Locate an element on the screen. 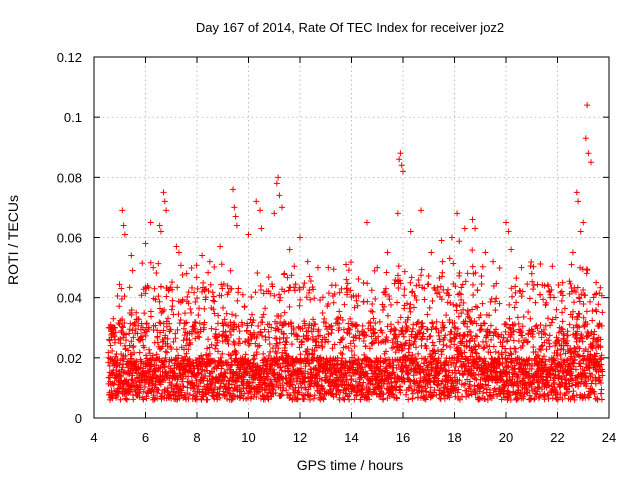 The width and height of the screenshot is (640, 480). x-tick-label: 16 is located at coordinates (403, 437).